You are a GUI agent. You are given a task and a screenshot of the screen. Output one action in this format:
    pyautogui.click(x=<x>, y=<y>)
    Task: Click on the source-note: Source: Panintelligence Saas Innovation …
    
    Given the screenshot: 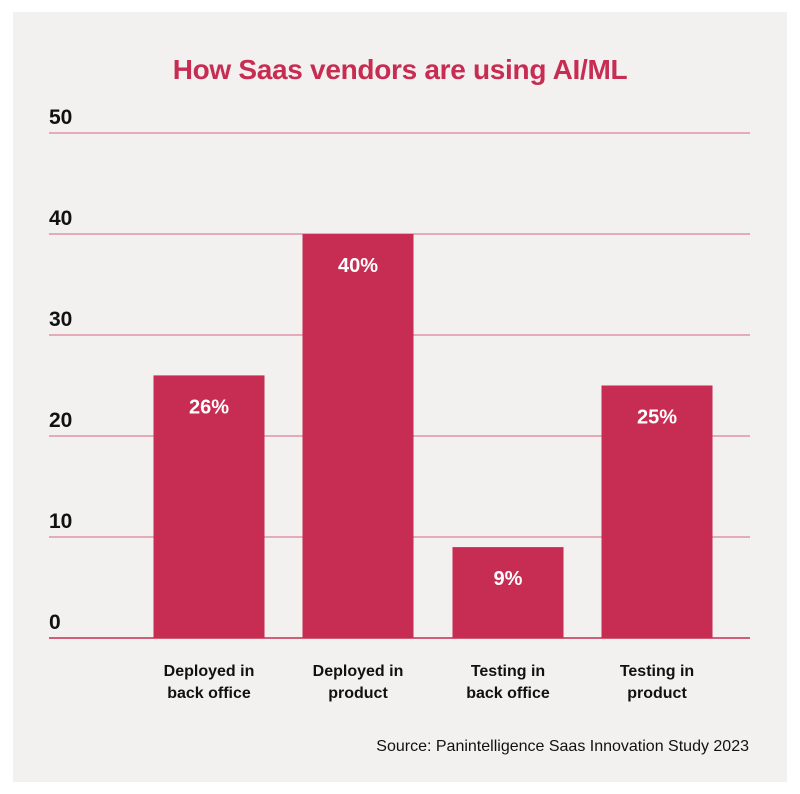 What is the action you would take?
    pyautogui.click(x=562, y=746)
    